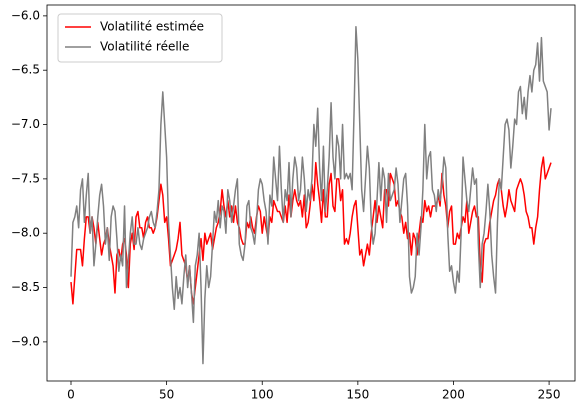 Image resolution: width=581 pixels, height=411 pixels. Describe the element at coordinates (152, 27) in the screenshot. I see `legend-label: Volatilité estimée` at that location.